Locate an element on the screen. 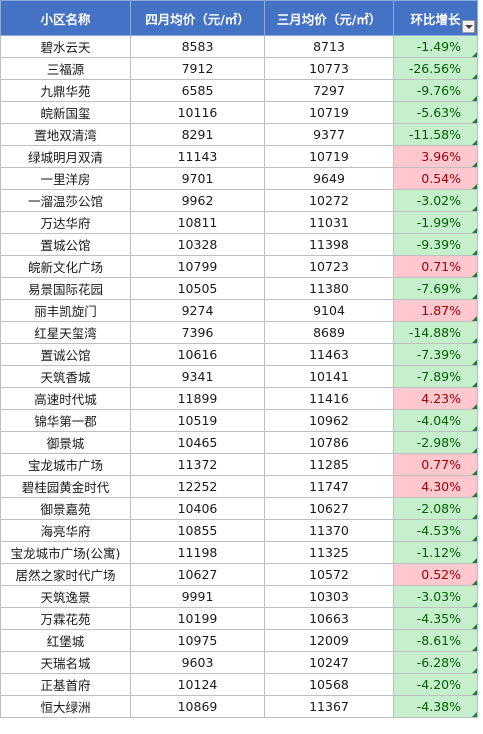 This screenshot has height=734, width=483. change-cell: -6.28% is located at coordinates (435, 662).